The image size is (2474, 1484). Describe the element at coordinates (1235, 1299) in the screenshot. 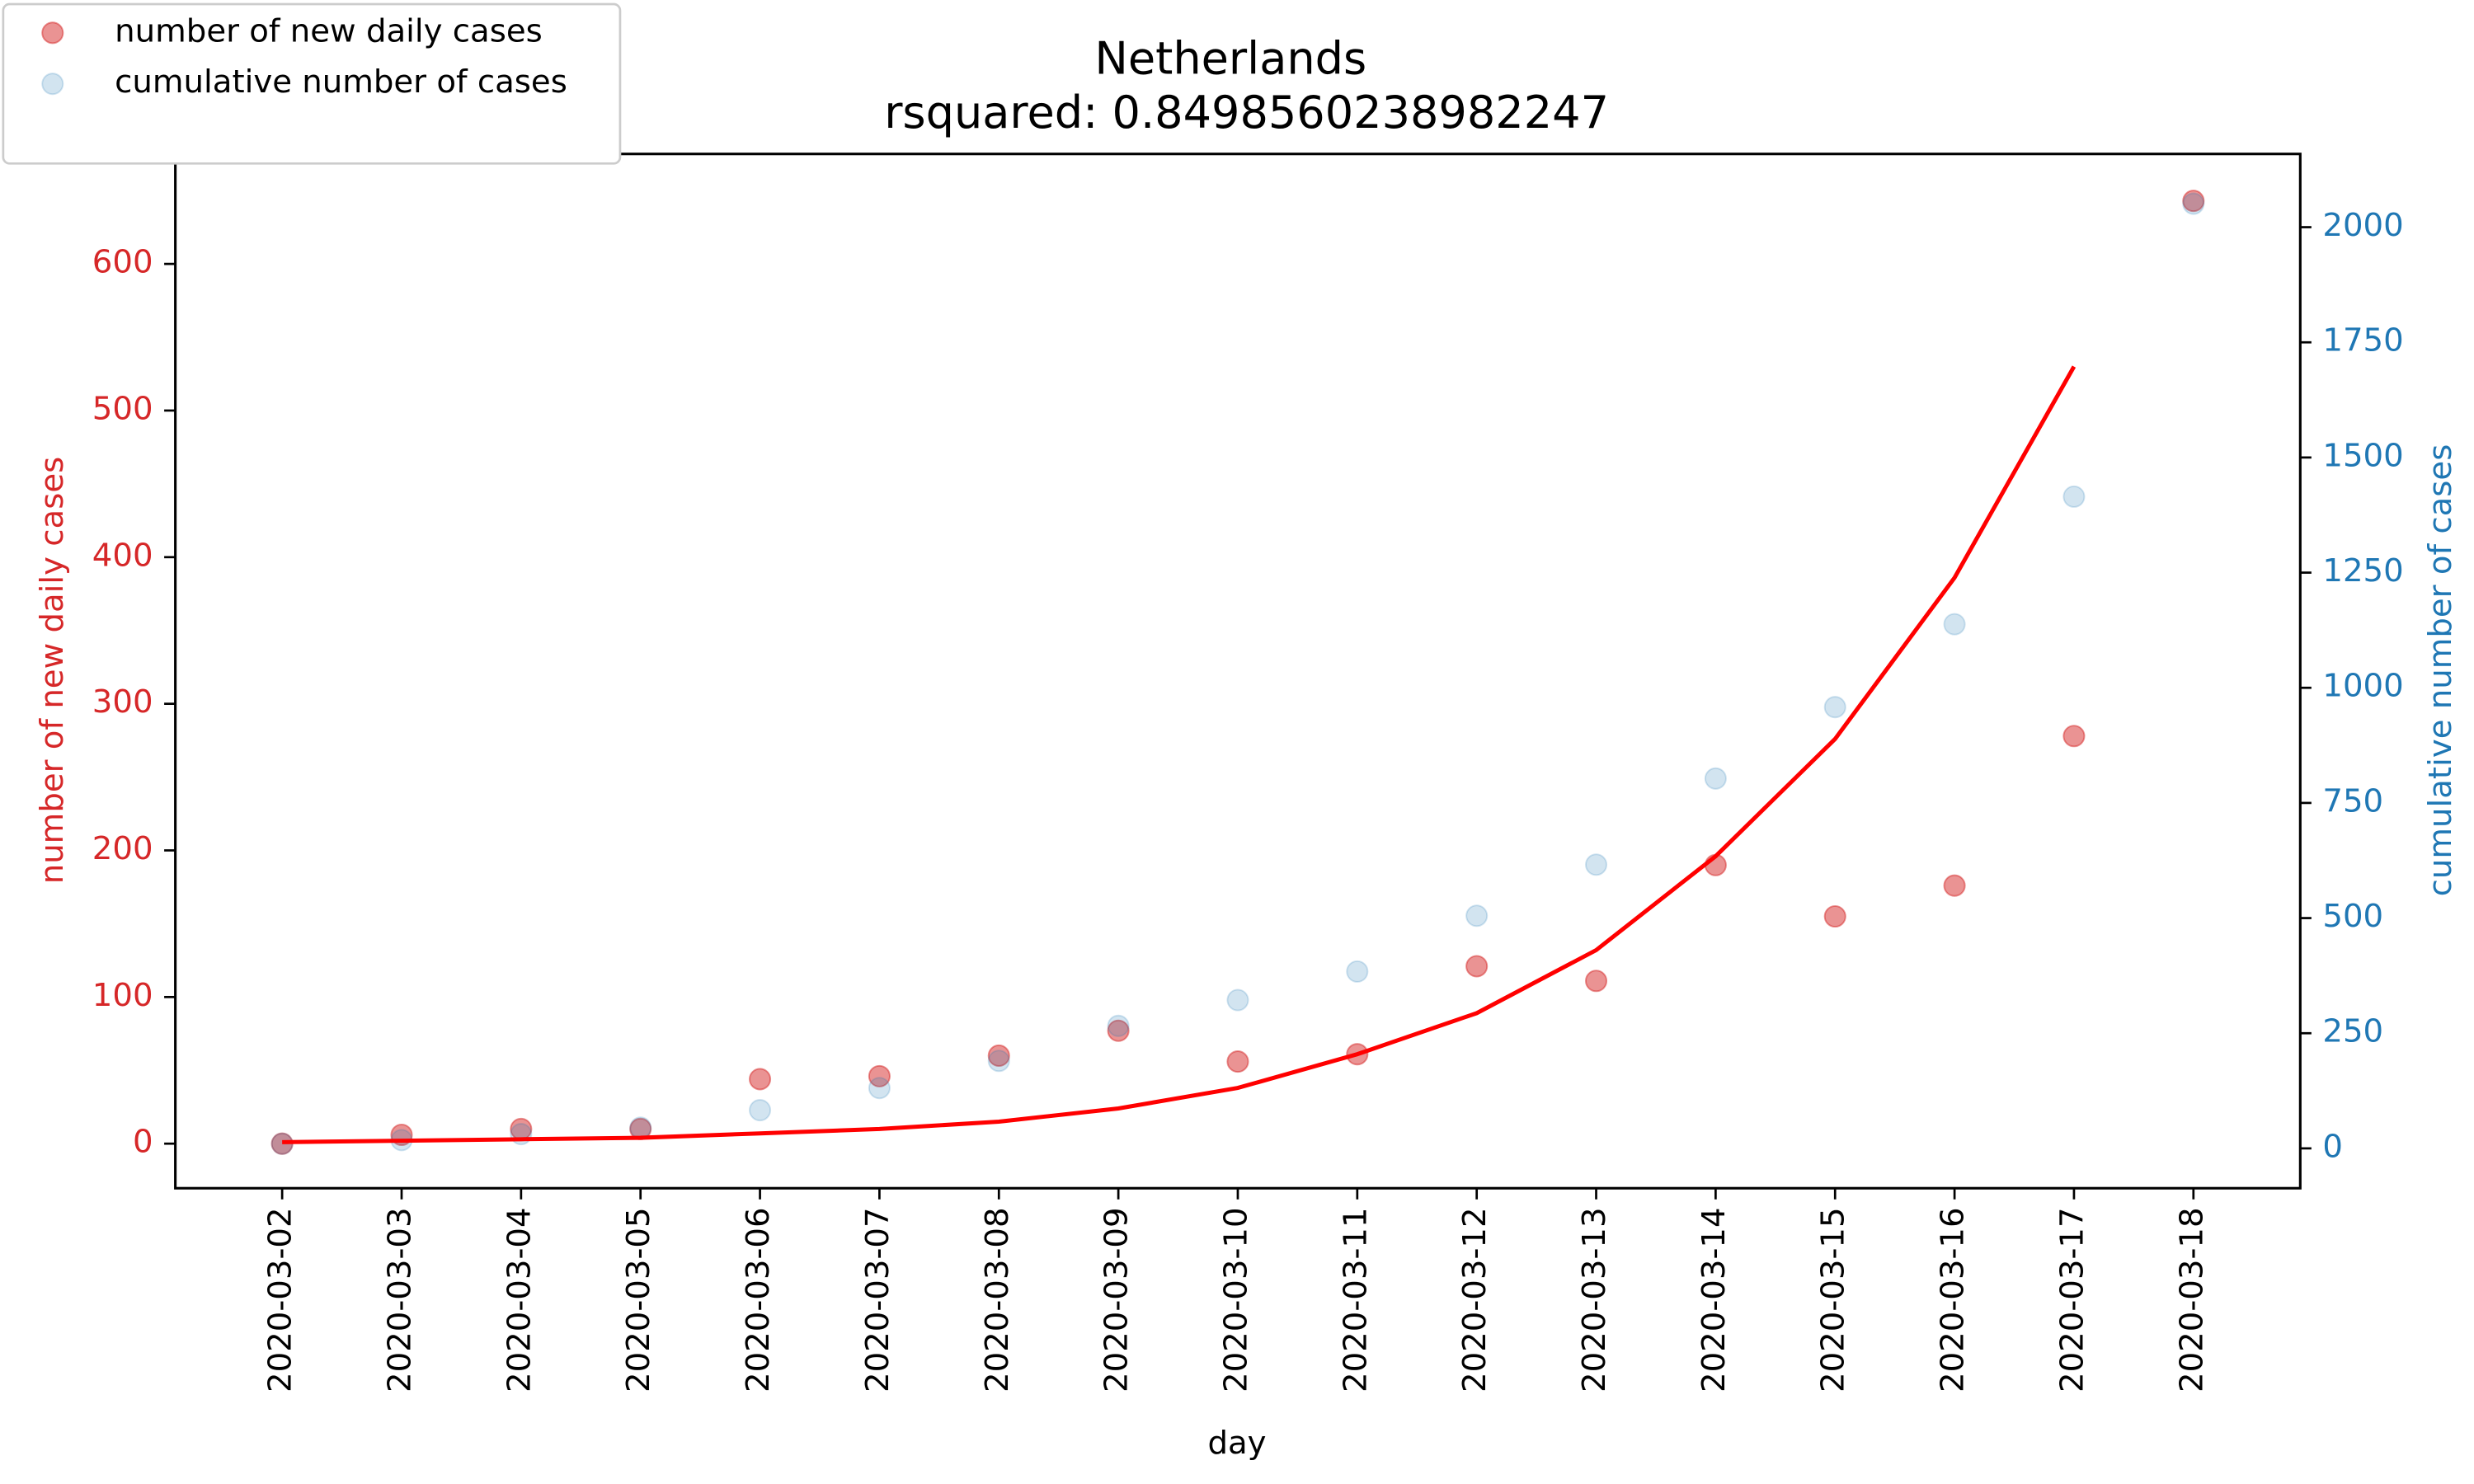

I see `x-tick-label: 2020-03-10` at that location.